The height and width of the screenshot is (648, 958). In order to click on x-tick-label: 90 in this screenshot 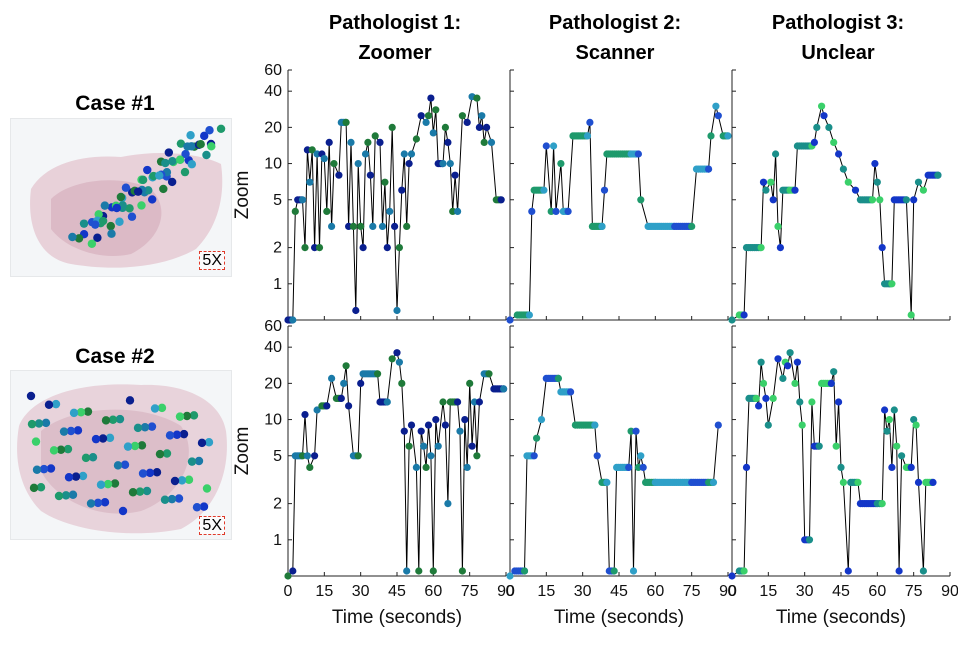, I will do `click(506, 591)`.